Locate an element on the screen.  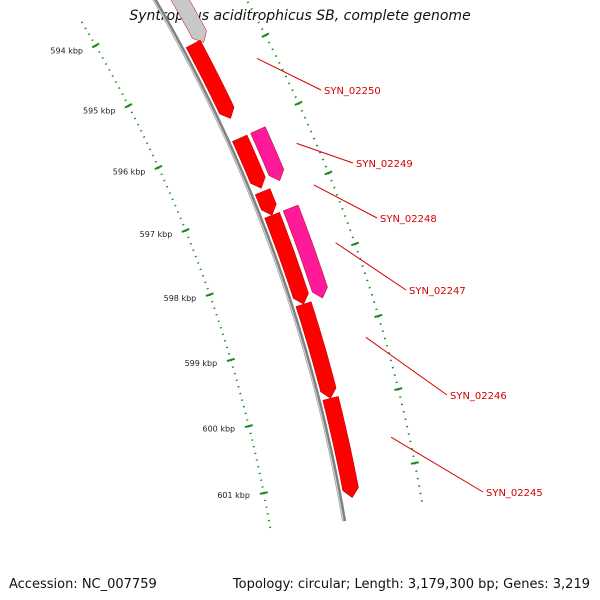
tick-label: 595 kbp is located at coordinates (99, 110).